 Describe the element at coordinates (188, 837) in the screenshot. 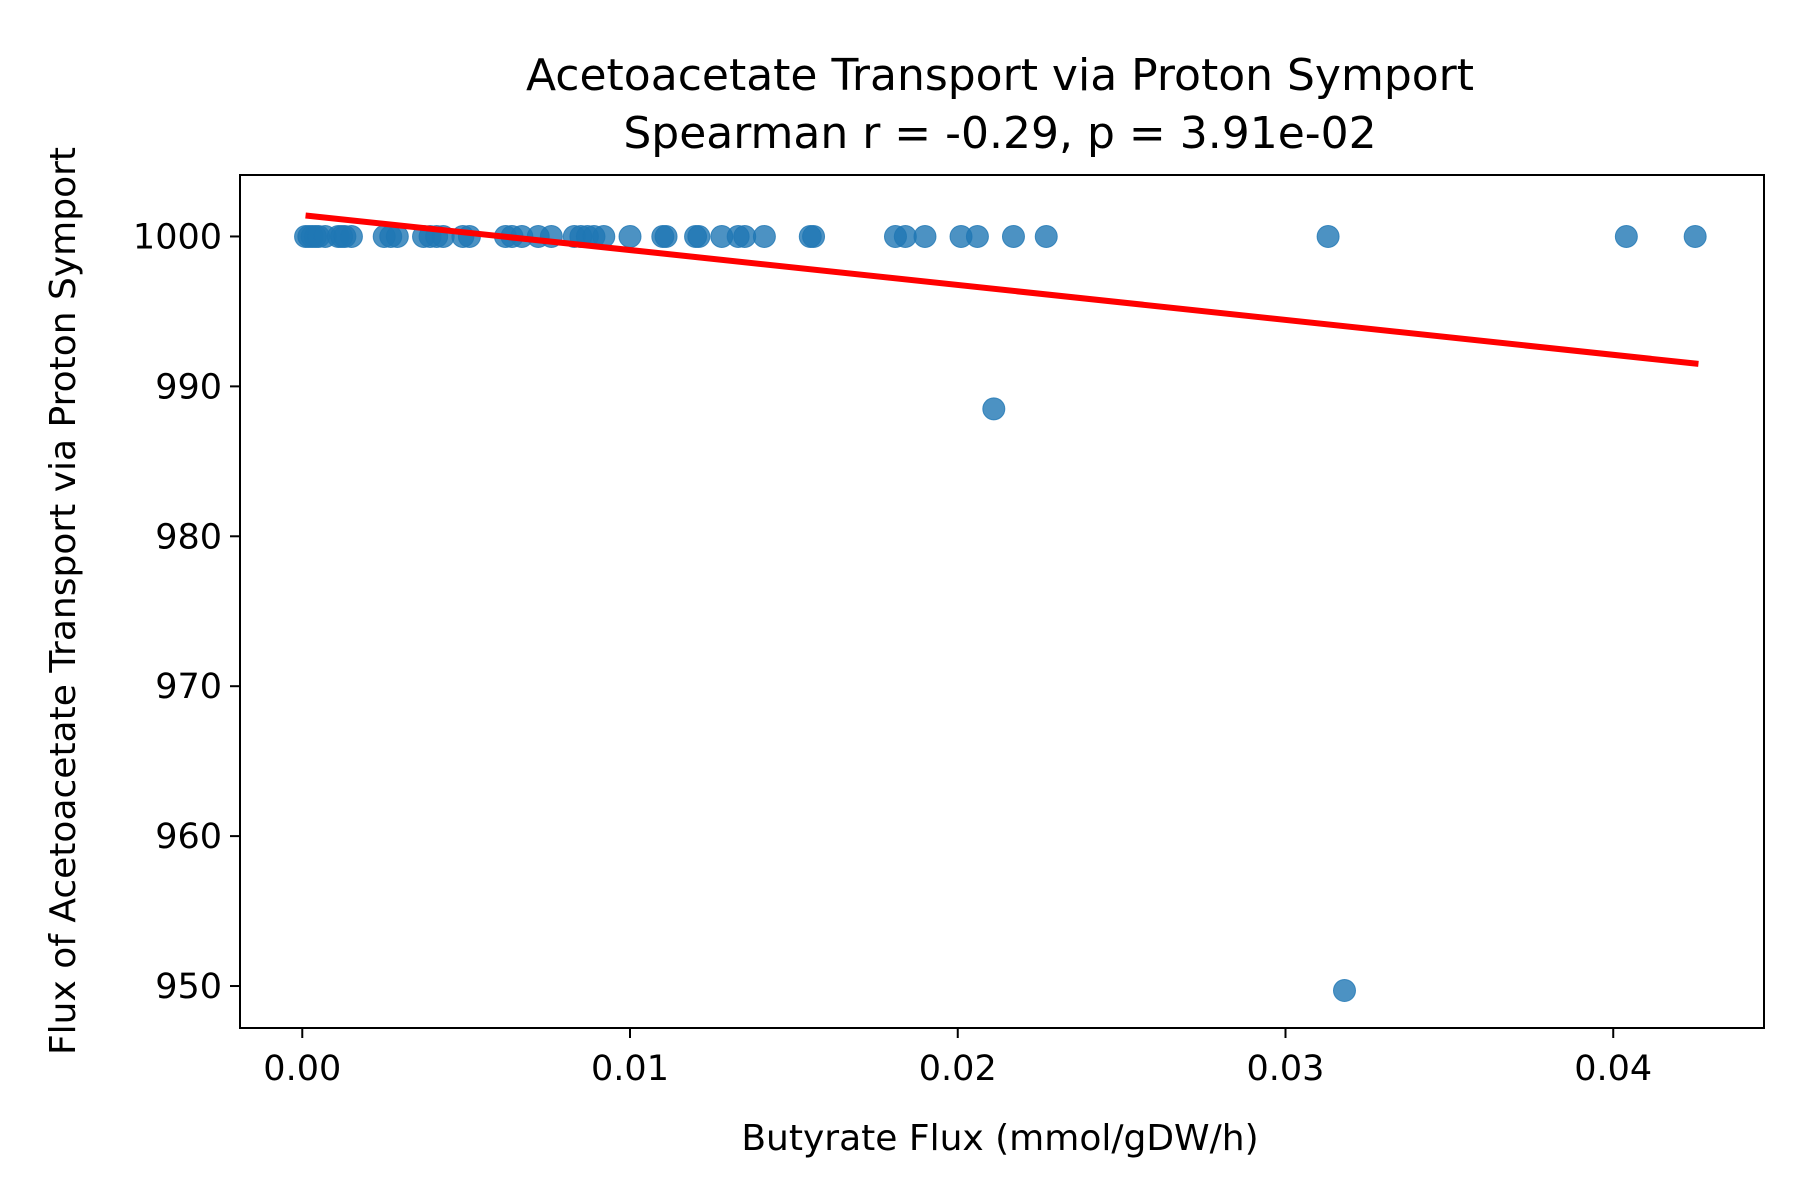

I see `y-tick-label: 960` at that location.